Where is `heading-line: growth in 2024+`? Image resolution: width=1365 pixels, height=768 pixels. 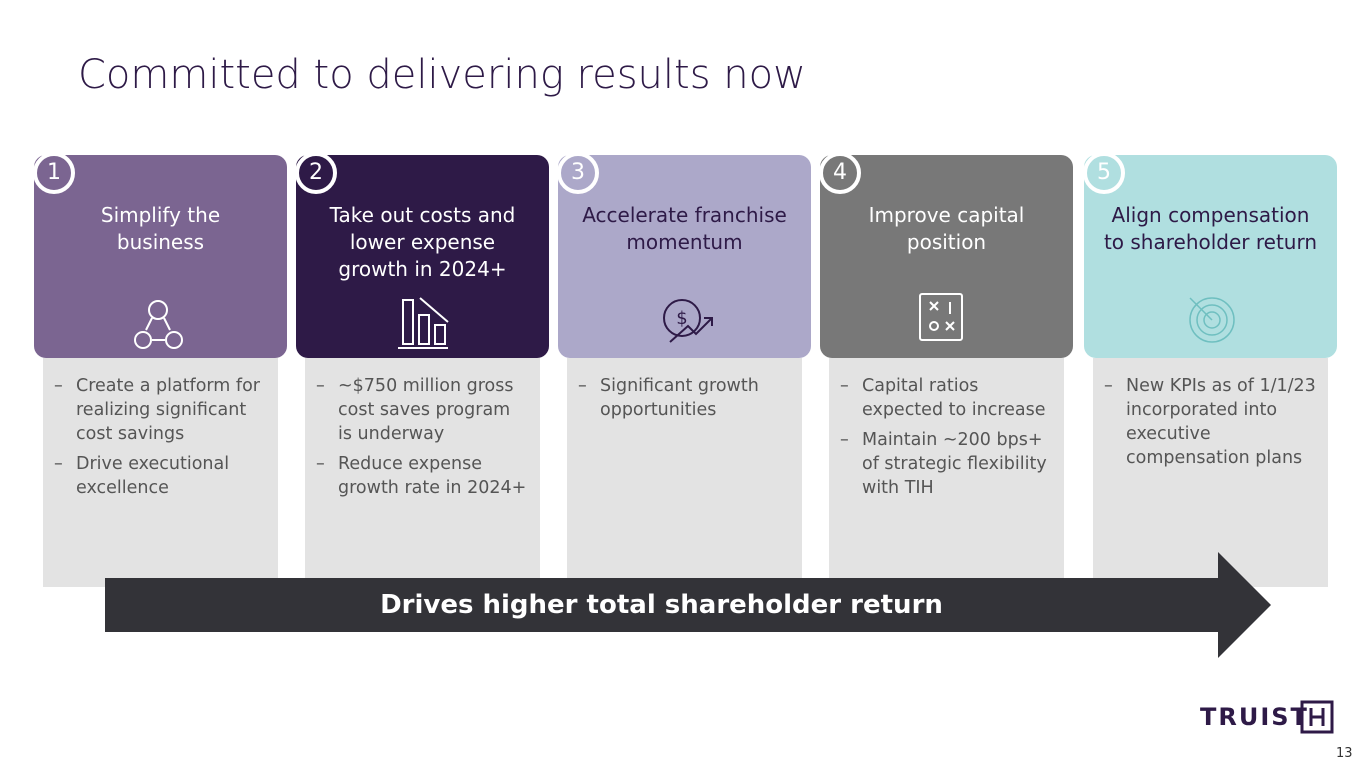 heading-line: growth in 2024+ is located at coordinates (422, 269).